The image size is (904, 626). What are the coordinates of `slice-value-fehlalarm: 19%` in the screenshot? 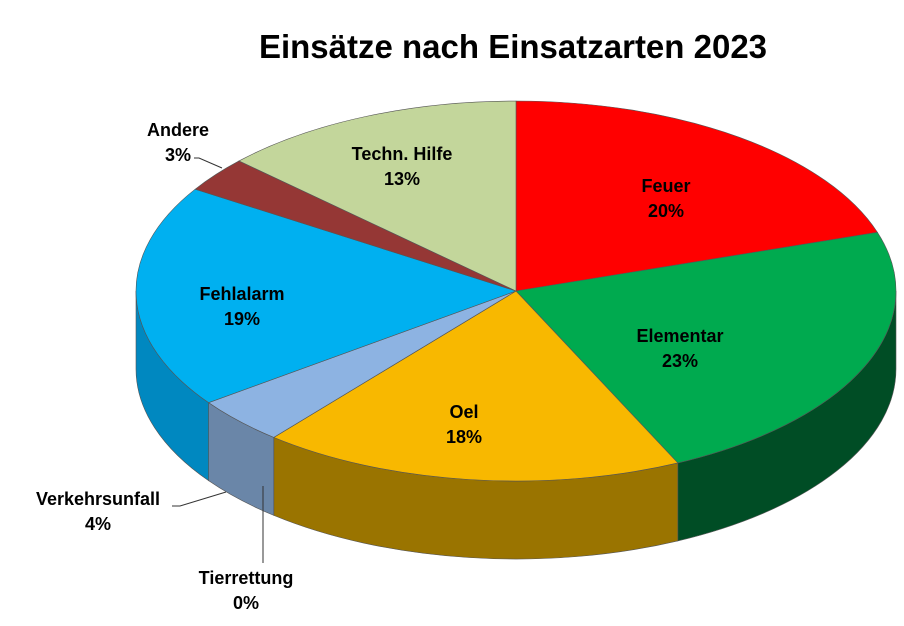 It's located at (242, 319).